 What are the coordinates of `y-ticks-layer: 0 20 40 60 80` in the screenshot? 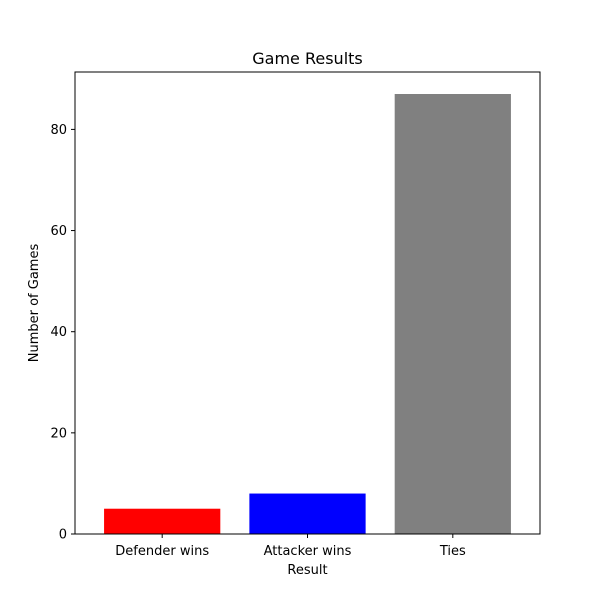 It's located at (62, 333).